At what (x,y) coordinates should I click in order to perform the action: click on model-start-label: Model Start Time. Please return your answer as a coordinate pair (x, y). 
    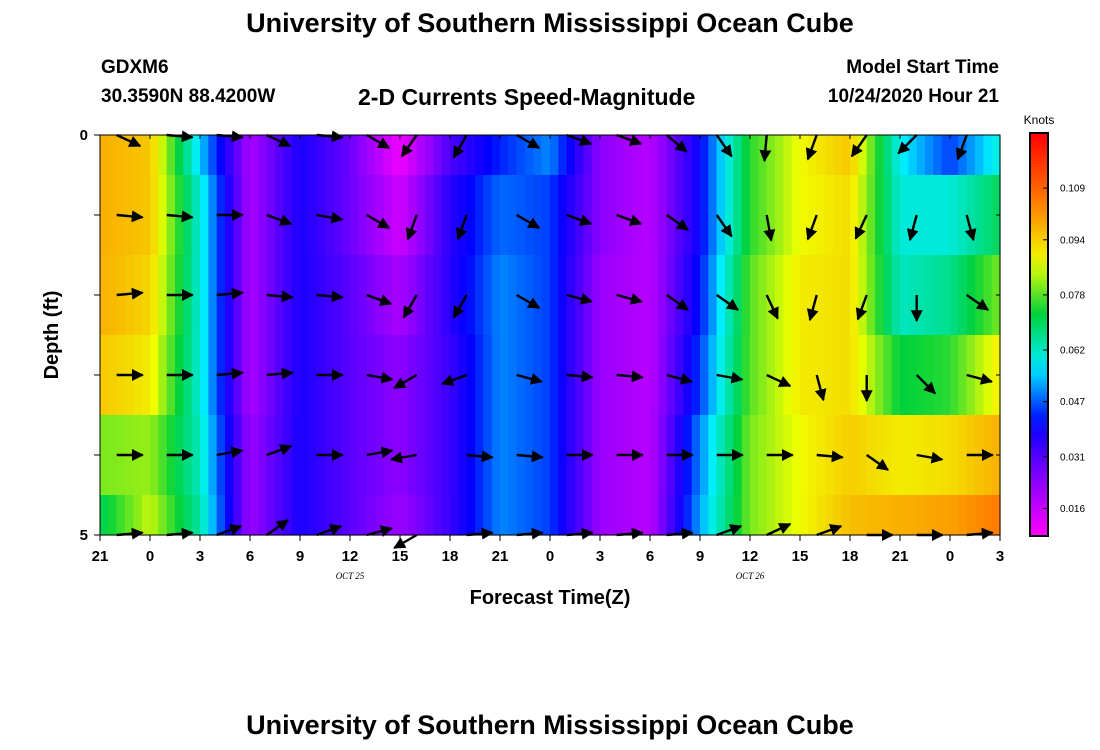
    Looking at the image, I should click on (922, 67).